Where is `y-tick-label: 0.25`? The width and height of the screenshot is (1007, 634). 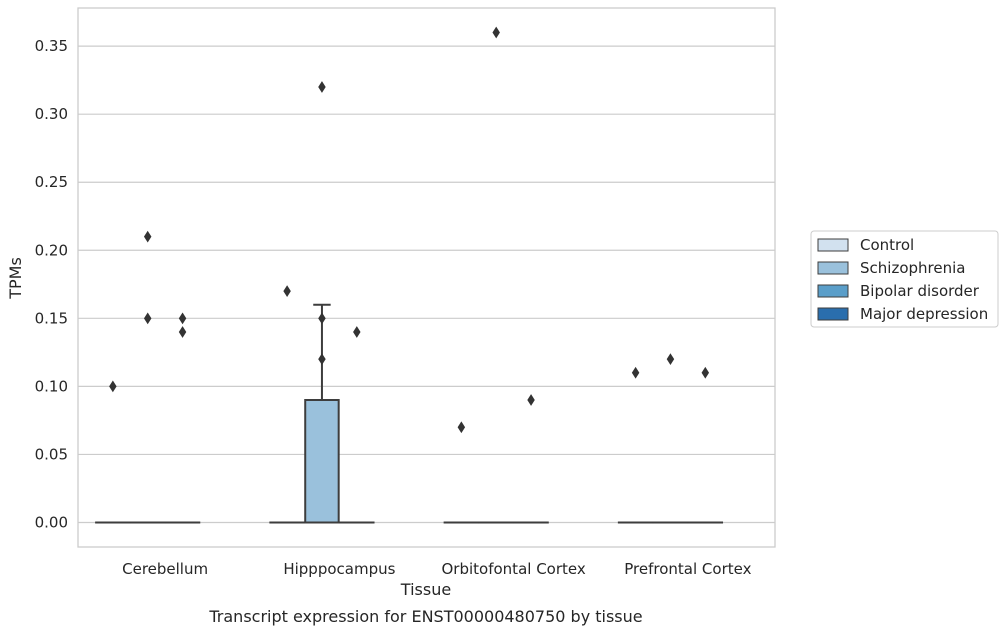 y-tick-label: 0.25 is located at coordinates (51, 182).